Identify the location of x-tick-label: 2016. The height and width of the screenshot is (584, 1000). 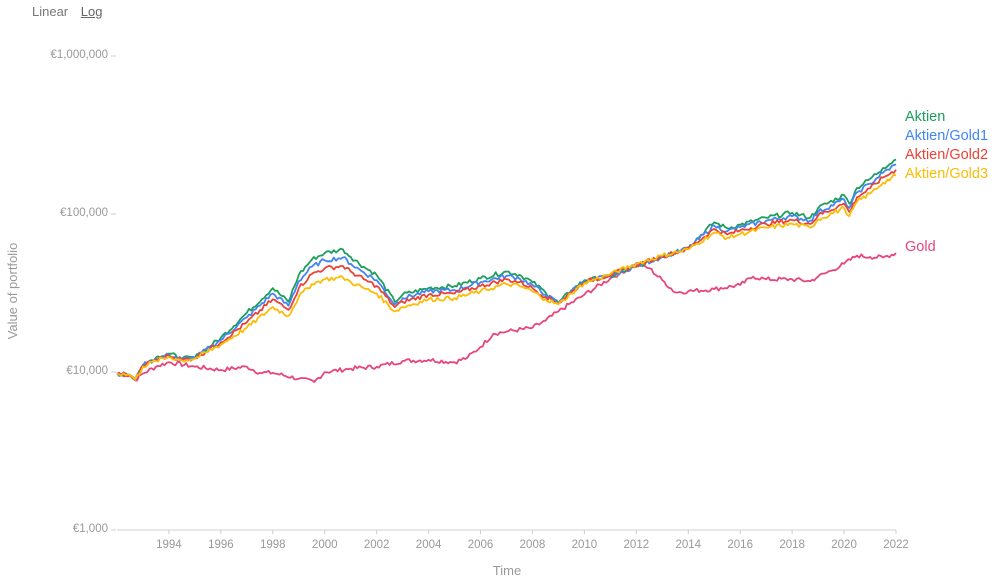
(740, 545).